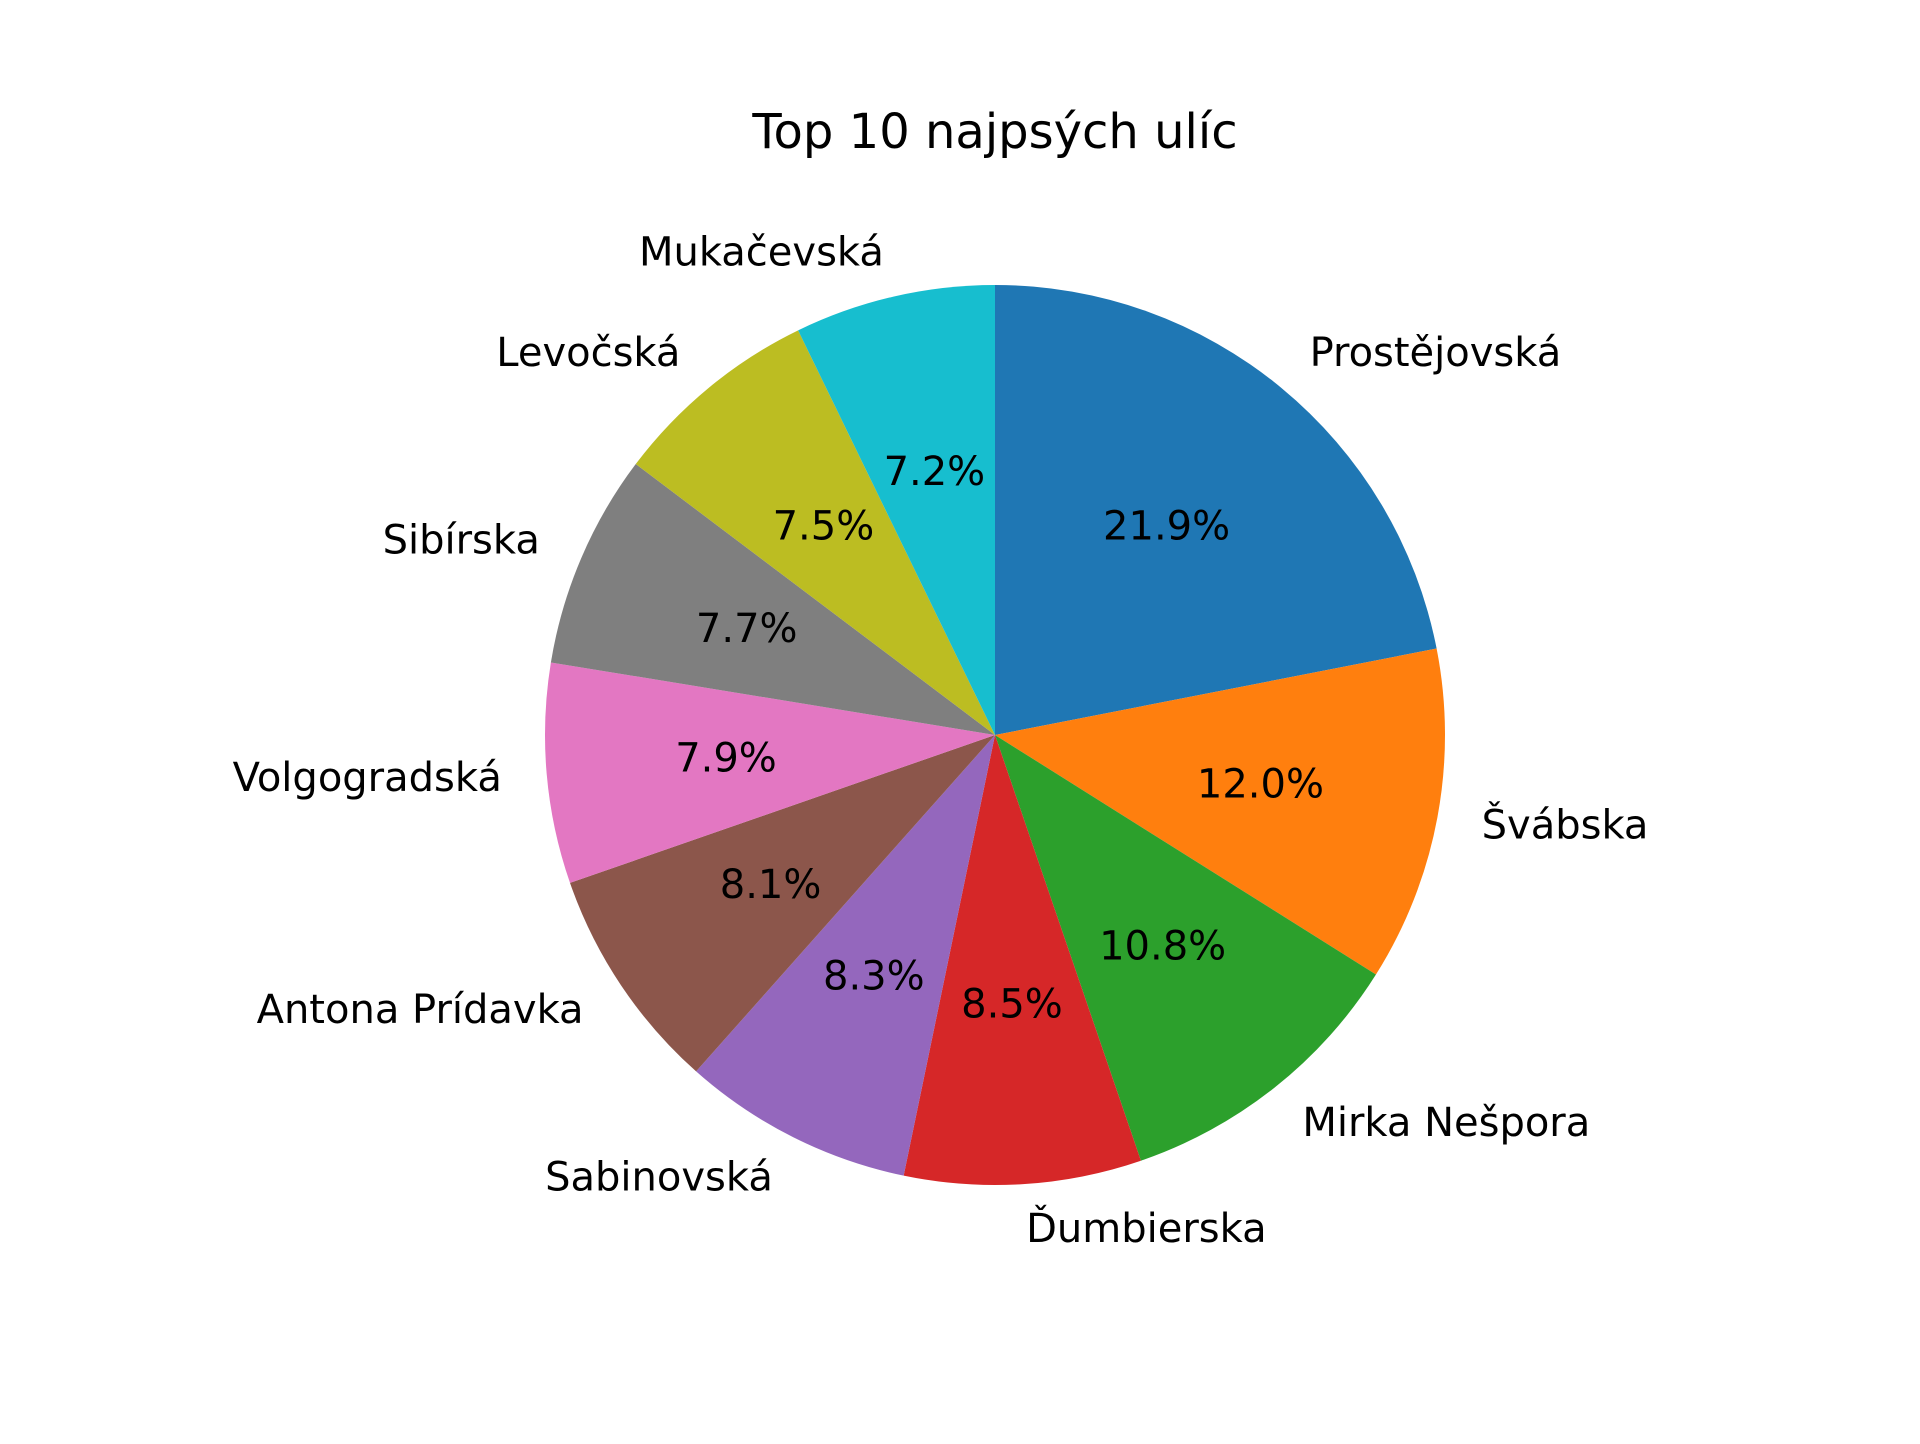 This screenshot has width=1920, height=1444. What do you see at coordinates (874, 976) in the screenshot?
I see `pie-percent-label: 8.3%` at bounding box center [874, 976].